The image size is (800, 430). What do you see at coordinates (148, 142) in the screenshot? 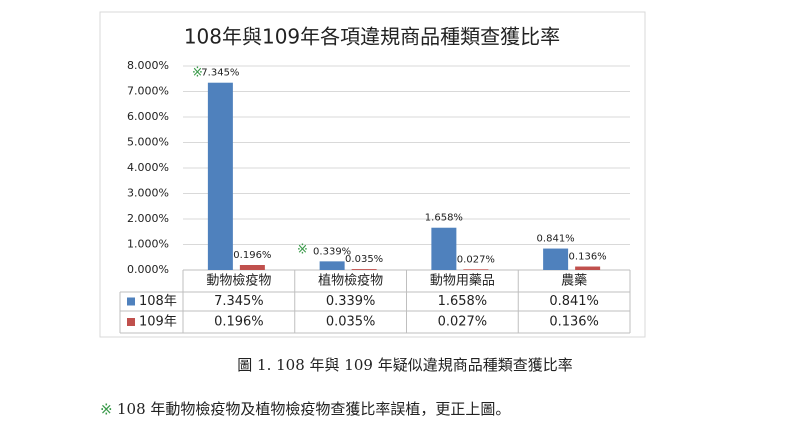
I see `y-tick-label: 5.000%` at bounding box center [148, 142].